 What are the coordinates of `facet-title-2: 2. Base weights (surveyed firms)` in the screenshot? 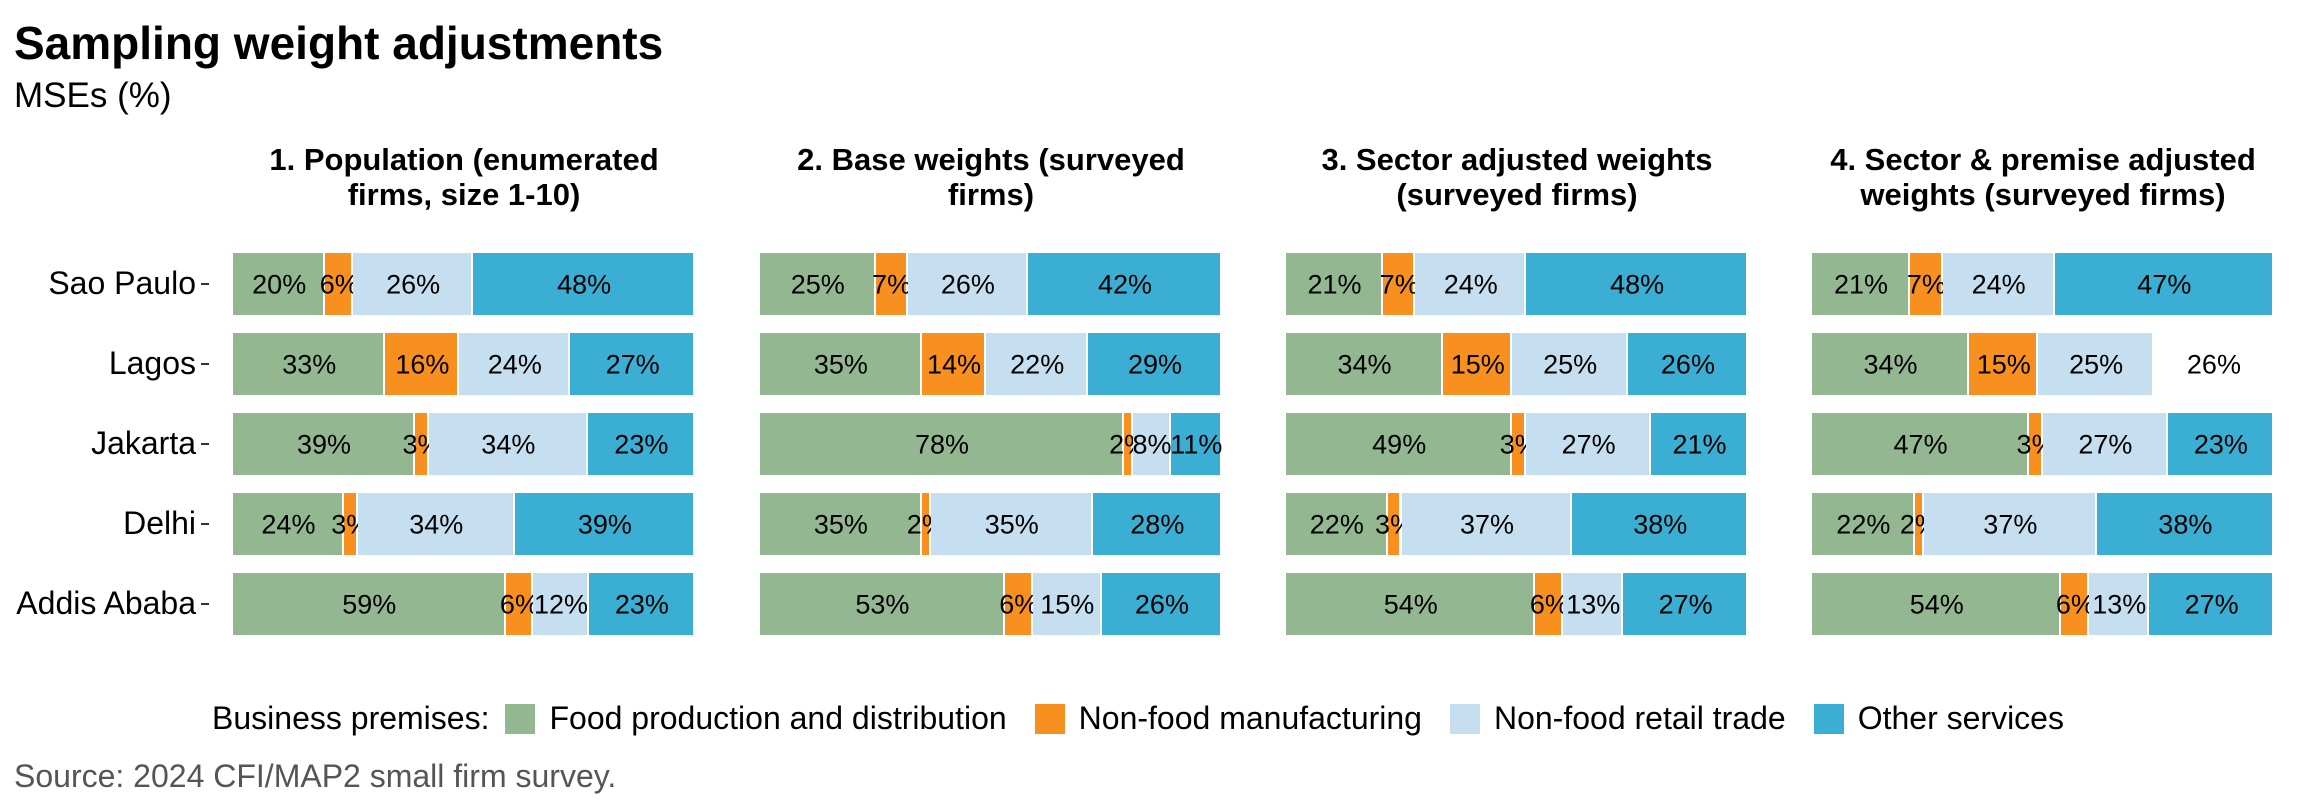 It's located at (991, 177).